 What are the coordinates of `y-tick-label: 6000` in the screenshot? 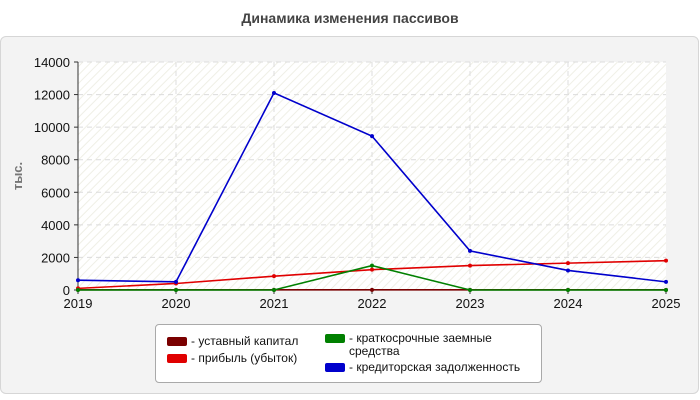 It's located at (55, 192).